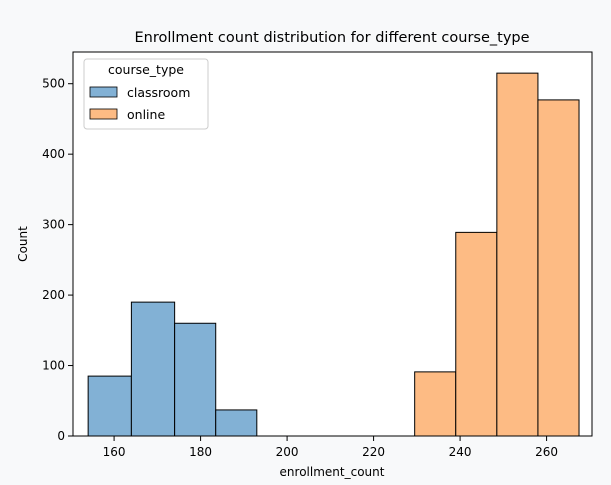  I want to click on y-tick-label-4: 400, so click(53, 154).